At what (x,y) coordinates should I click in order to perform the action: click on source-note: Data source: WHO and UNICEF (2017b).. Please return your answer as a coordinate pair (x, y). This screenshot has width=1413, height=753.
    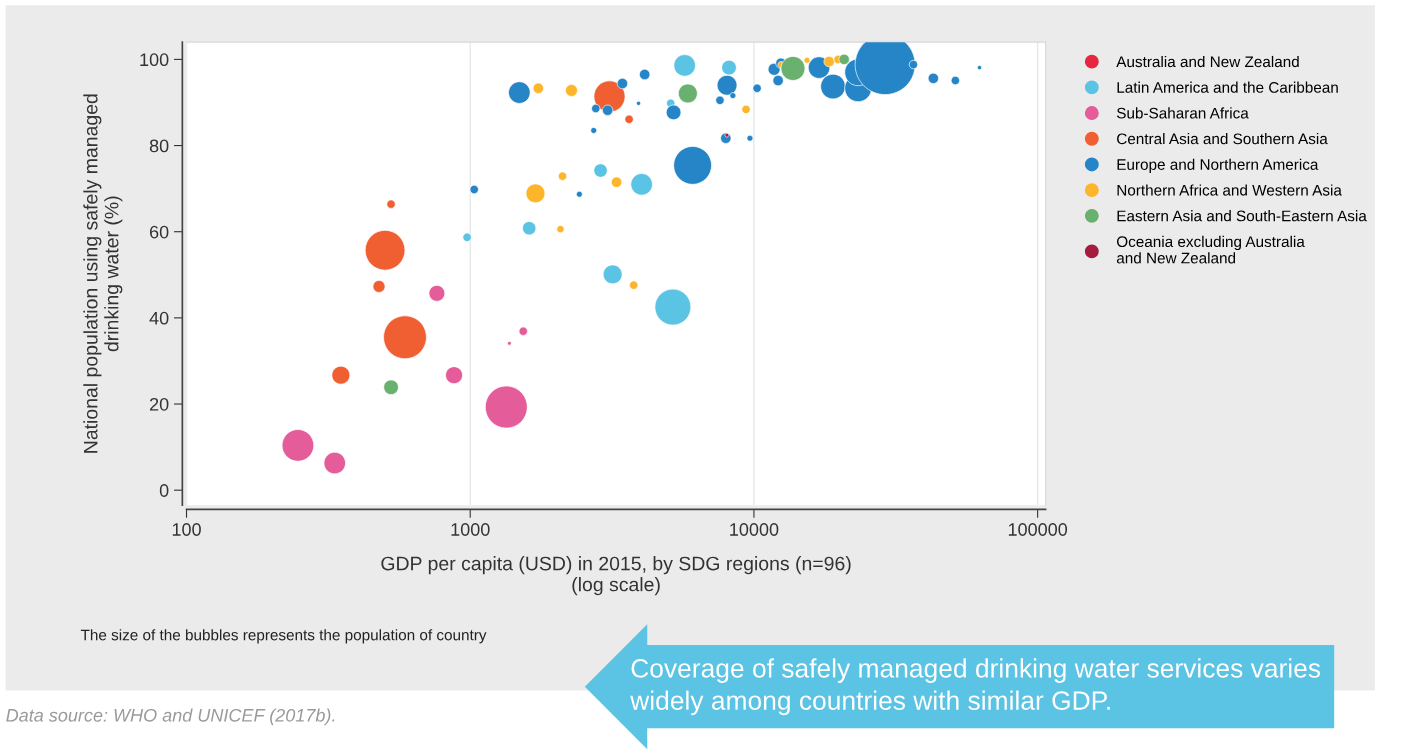
    Looking at the image, I should click on (170, 717).